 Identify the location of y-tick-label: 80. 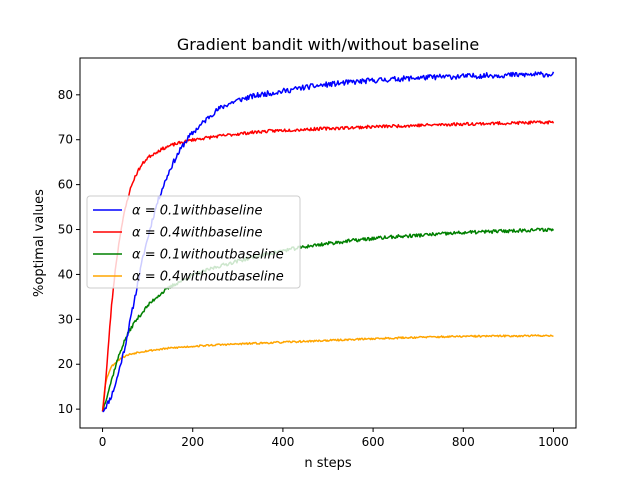
(65, 95).